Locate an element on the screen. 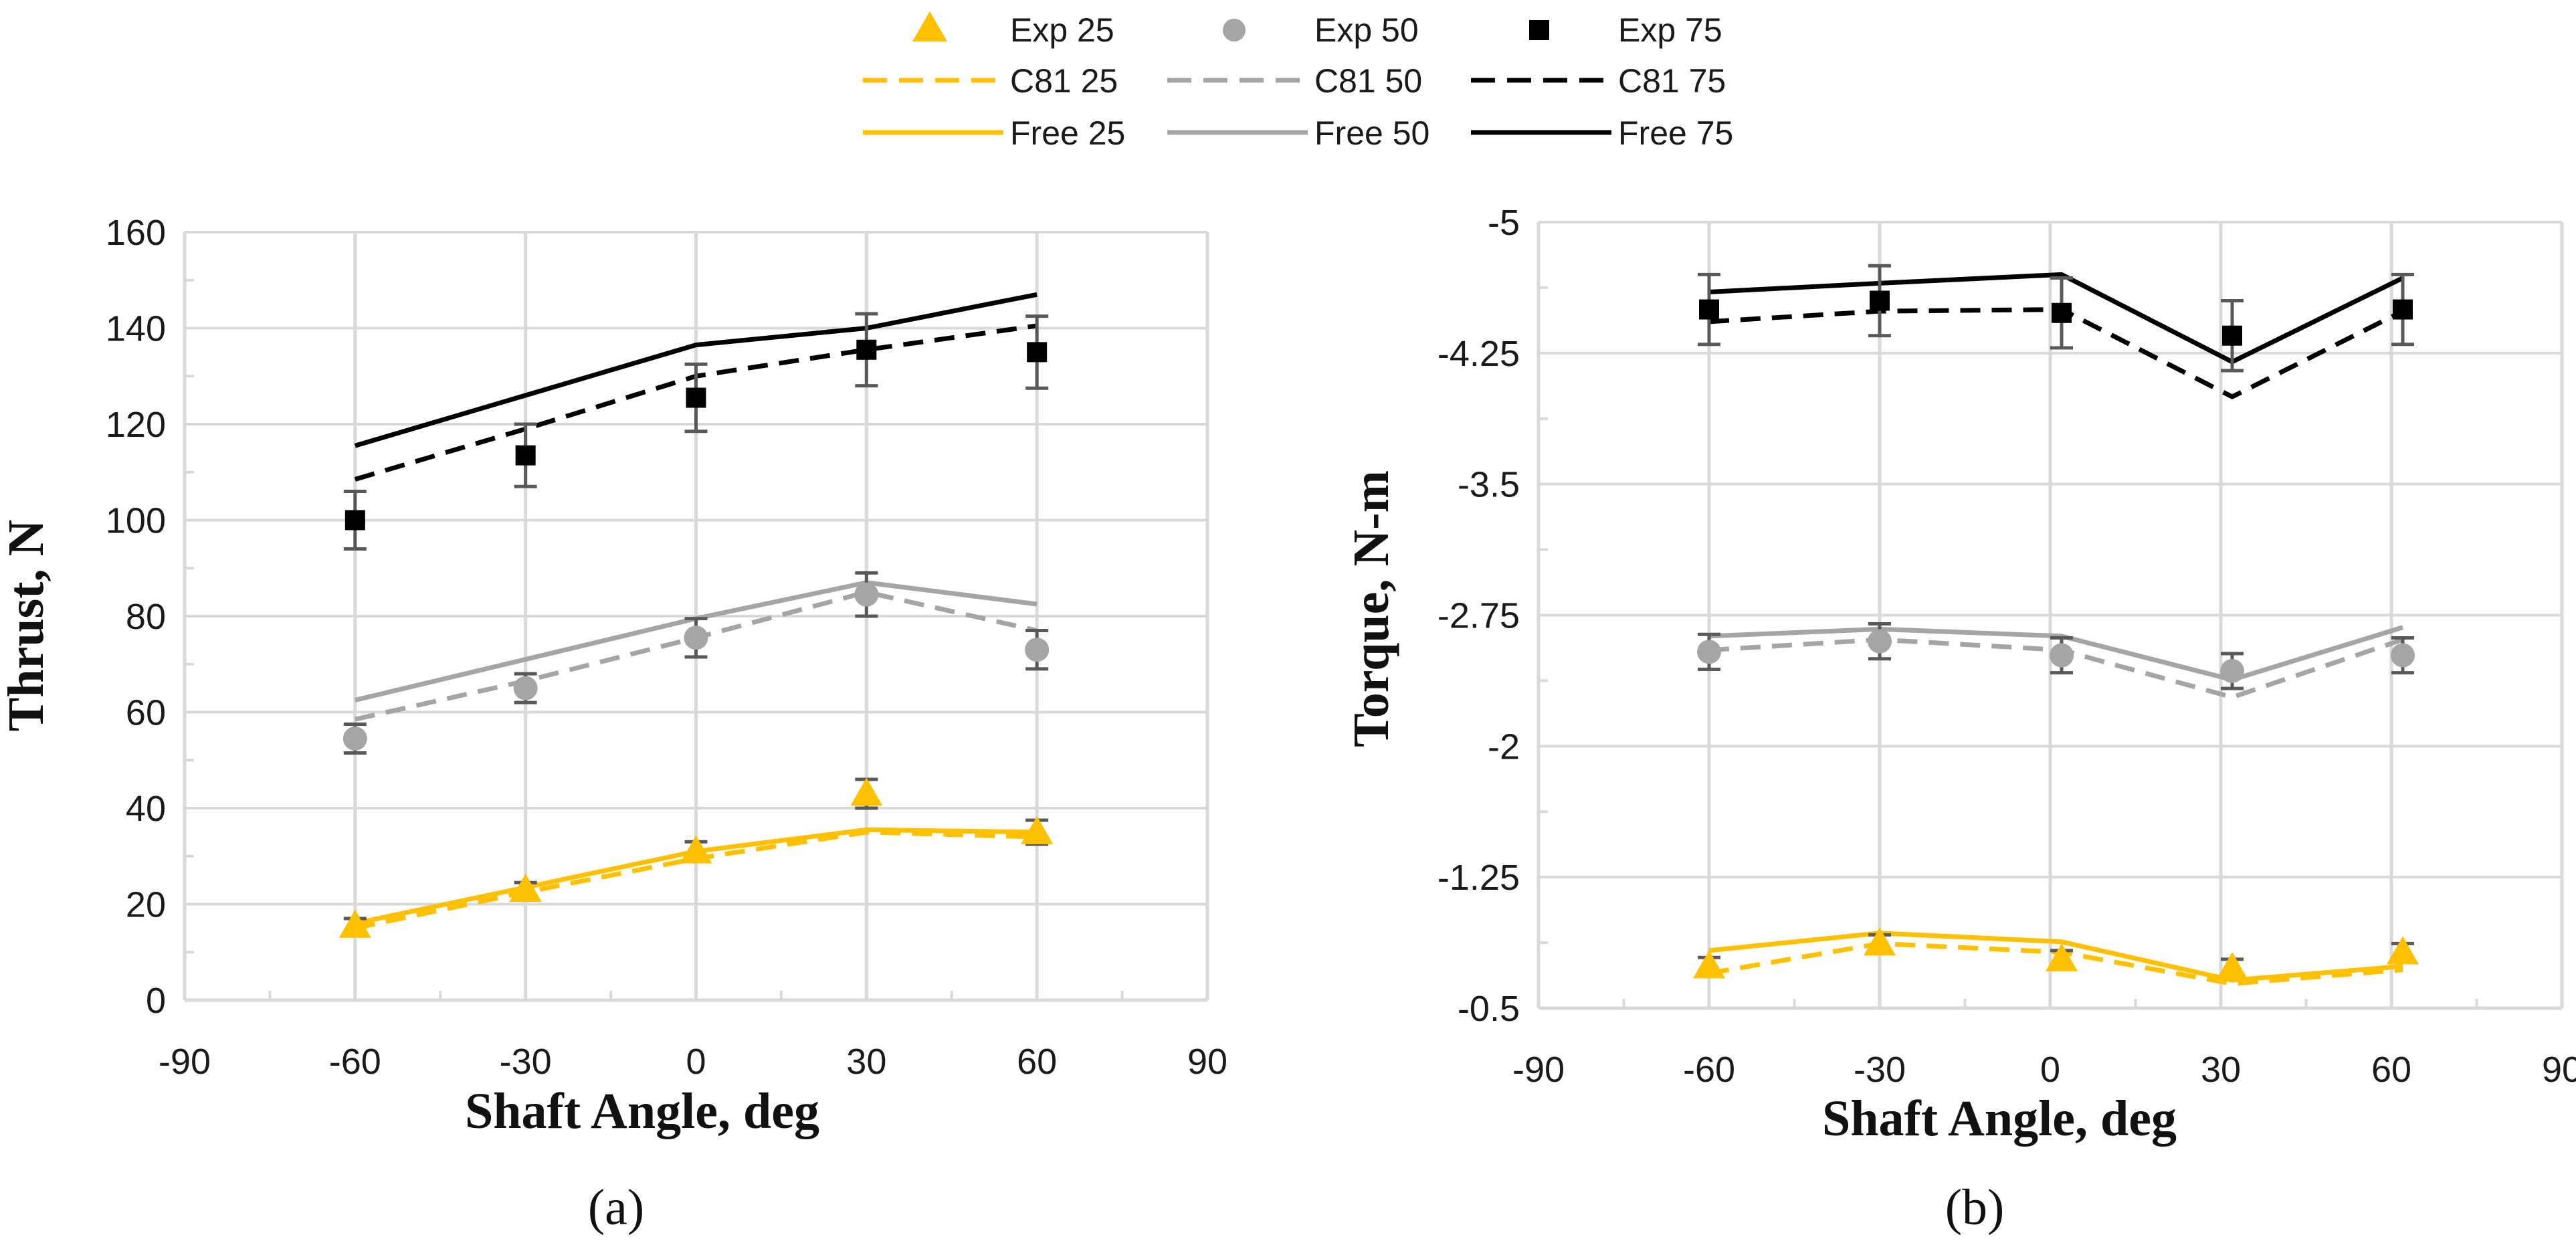 This screenshot has height=1245, width=2576. legend-item-c8150: C81 50 is located at coordinates (1294, 81).